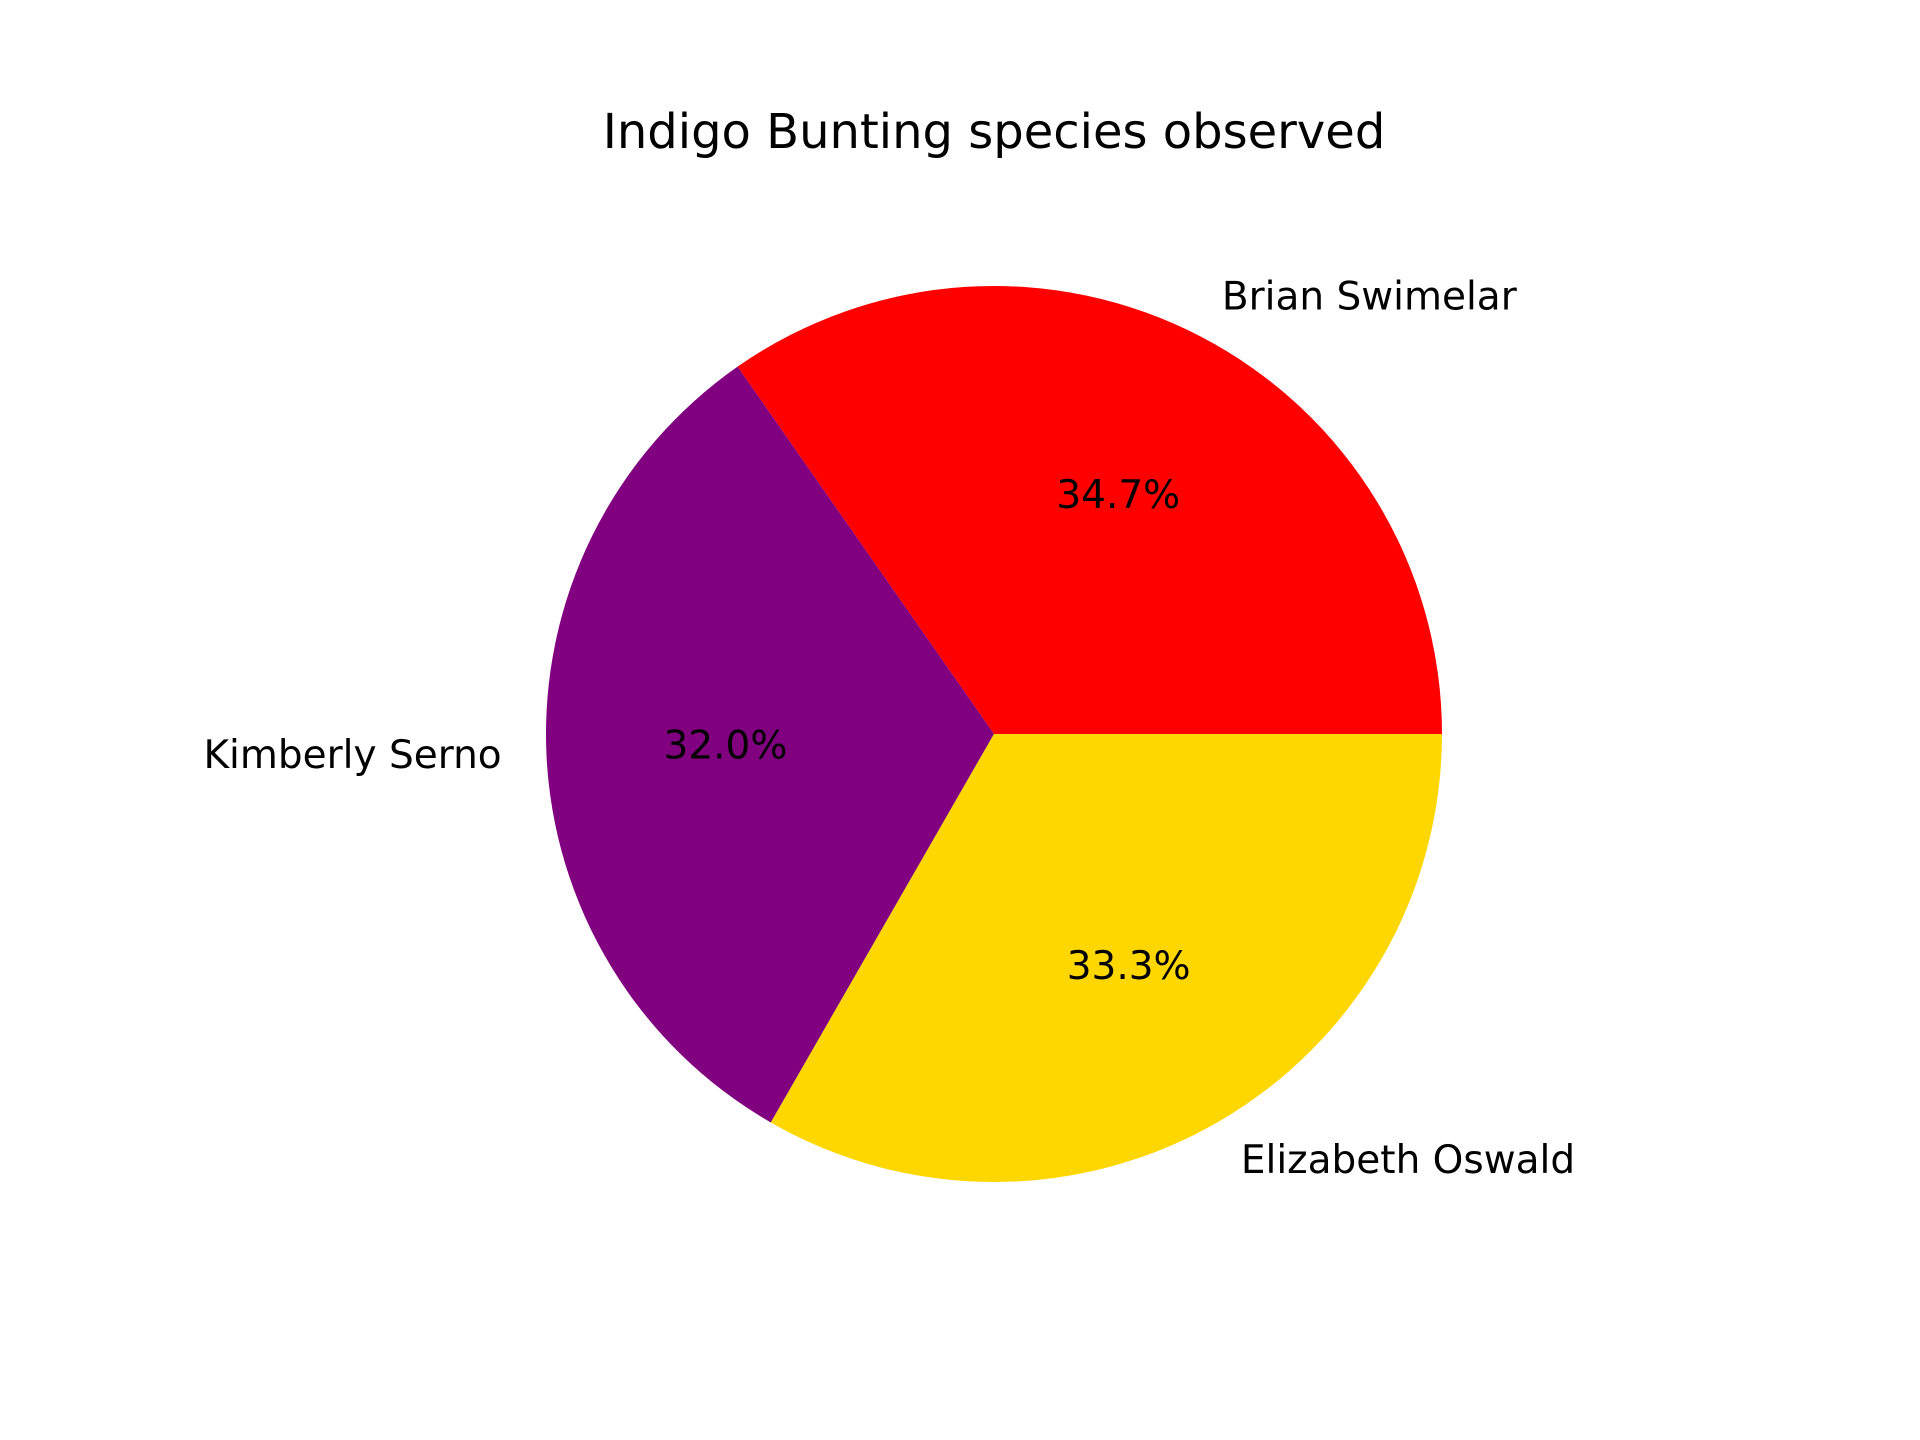  What do you see at coordinates (1408, 1160) in the screenshot?
I see `slice-label-elizabeth-oswald: Elizabeth Oswald` at bounding box center [1408, 1160].